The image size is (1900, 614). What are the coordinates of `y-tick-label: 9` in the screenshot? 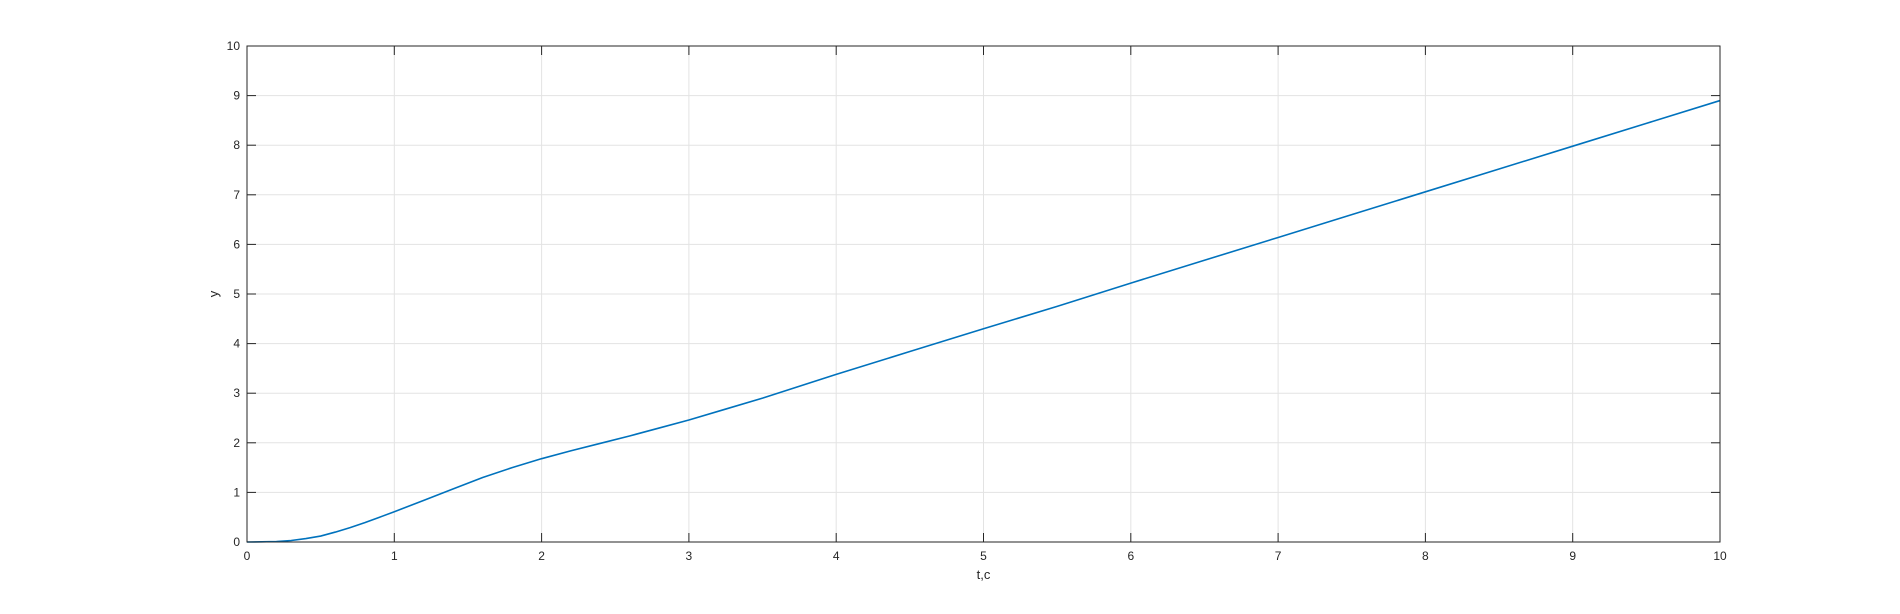 It's located at (236, 96).